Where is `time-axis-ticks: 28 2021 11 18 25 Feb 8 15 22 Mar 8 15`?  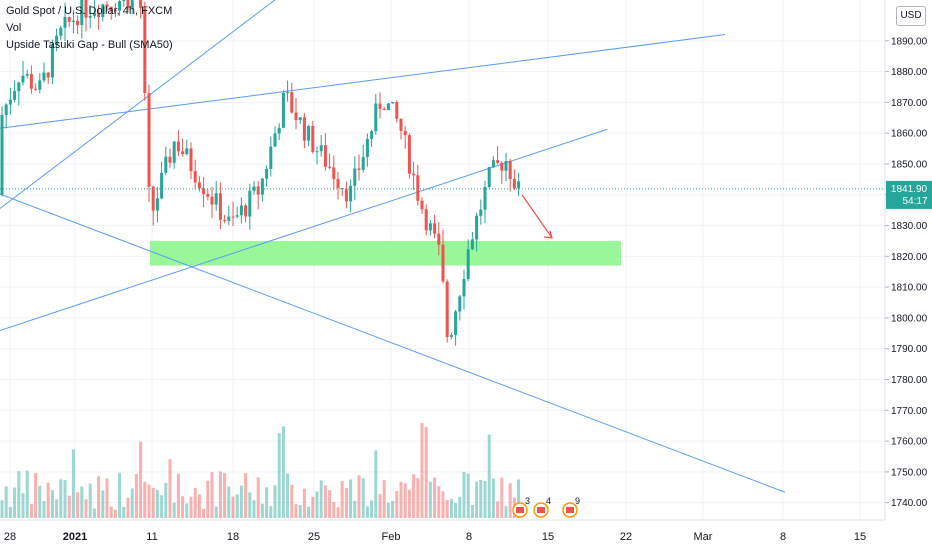
time-axis-ticks: 28 2021 11 18 25 Feb 8 15 22 Mar 8 15 is located at coordinates (435, 537).